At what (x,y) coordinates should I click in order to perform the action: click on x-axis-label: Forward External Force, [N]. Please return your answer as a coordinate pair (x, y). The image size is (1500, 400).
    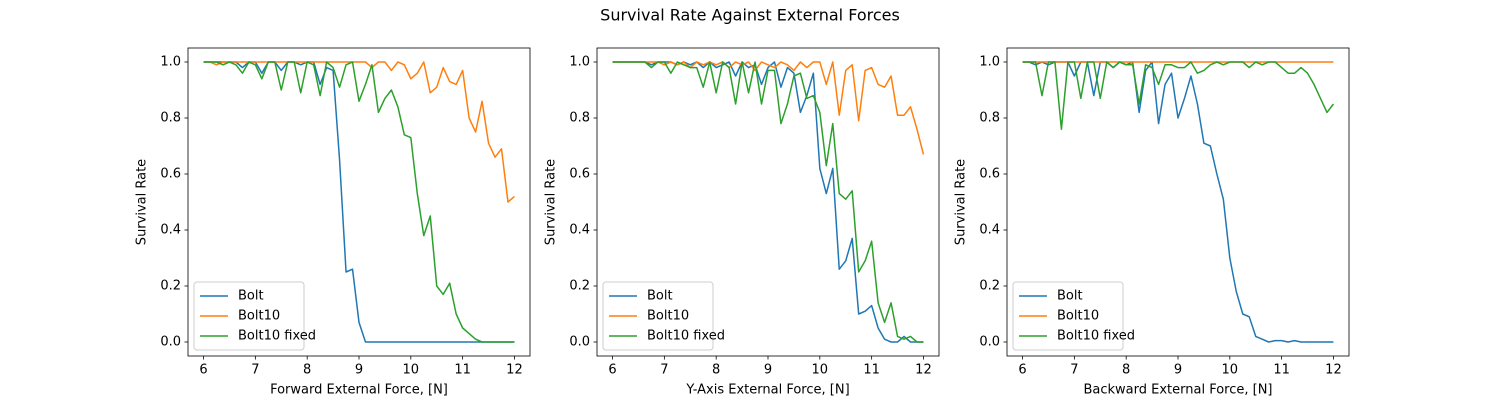
    Looking at the image, I should click on (359, 390).